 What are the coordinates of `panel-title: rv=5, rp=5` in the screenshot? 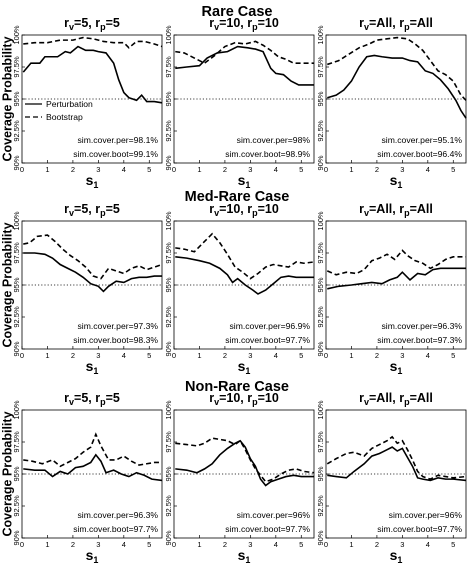 It's located at (92, 24).